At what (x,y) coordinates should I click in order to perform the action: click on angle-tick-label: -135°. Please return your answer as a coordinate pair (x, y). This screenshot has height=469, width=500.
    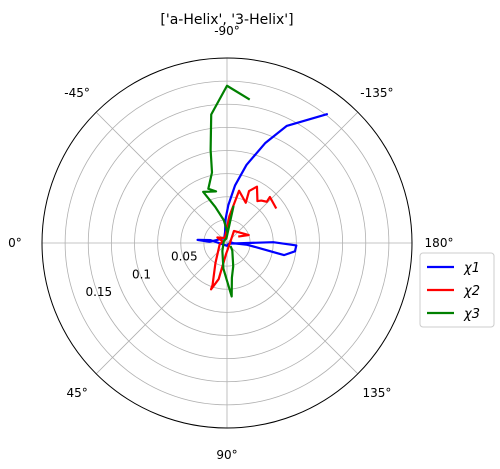
    Looking at the image, I should click on (376, 93).